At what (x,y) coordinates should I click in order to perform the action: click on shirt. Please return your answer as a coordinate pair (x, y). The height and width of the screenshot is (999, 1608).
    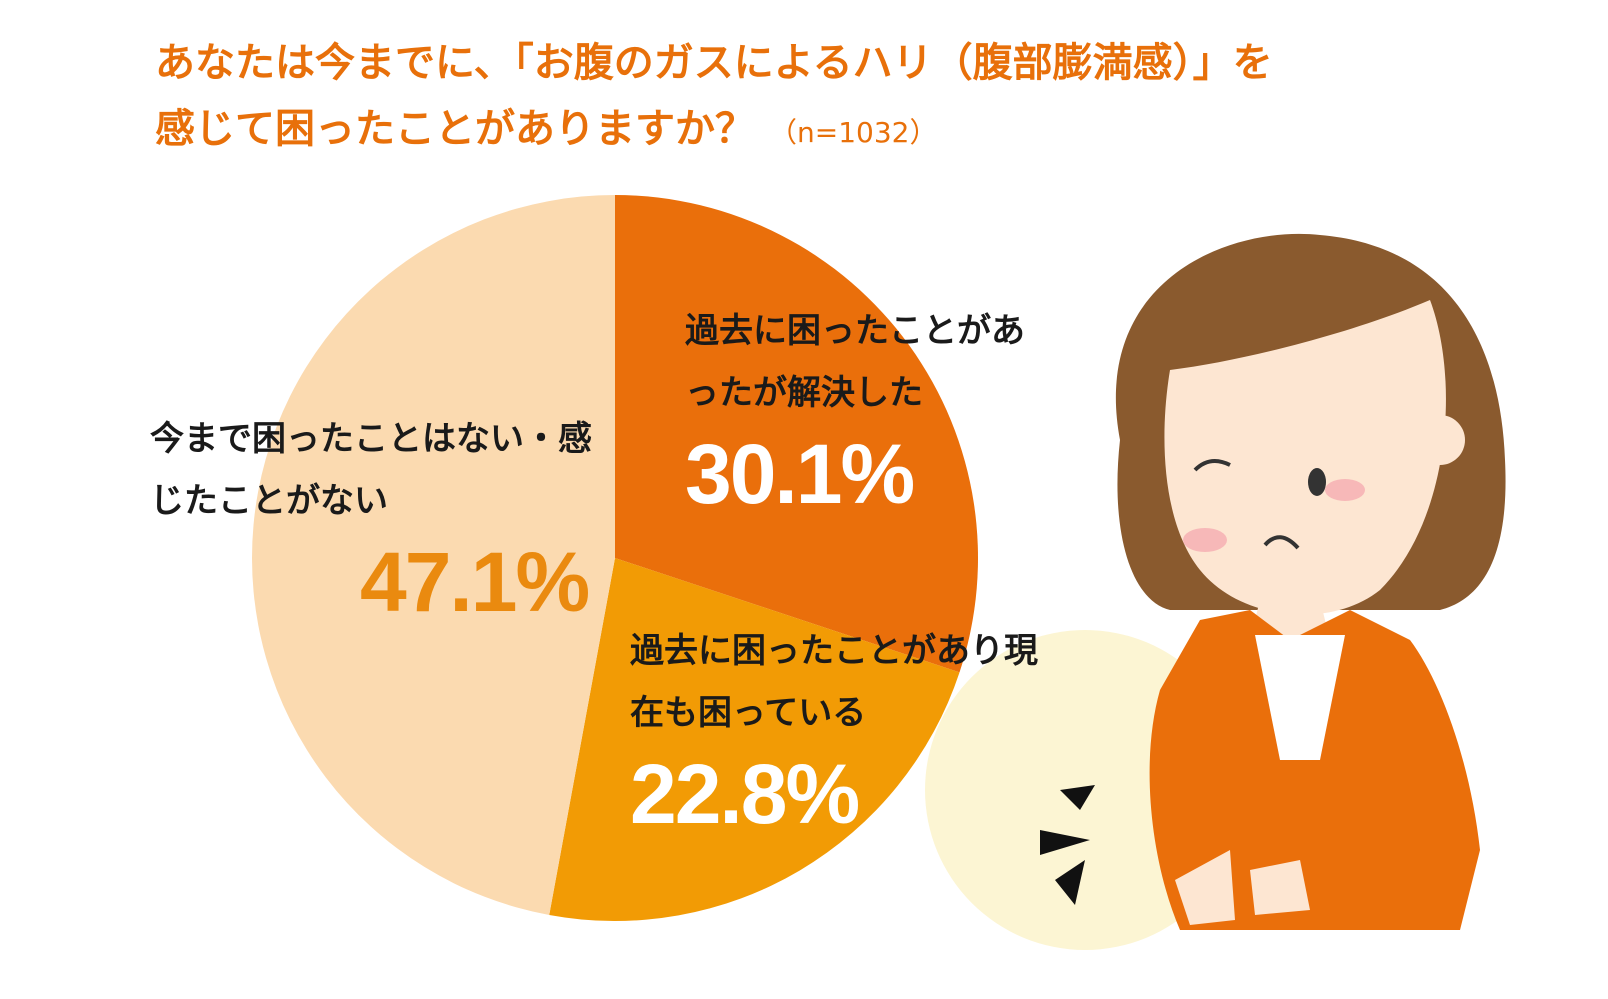
    Looking at the image, I should click on (1300, 697).